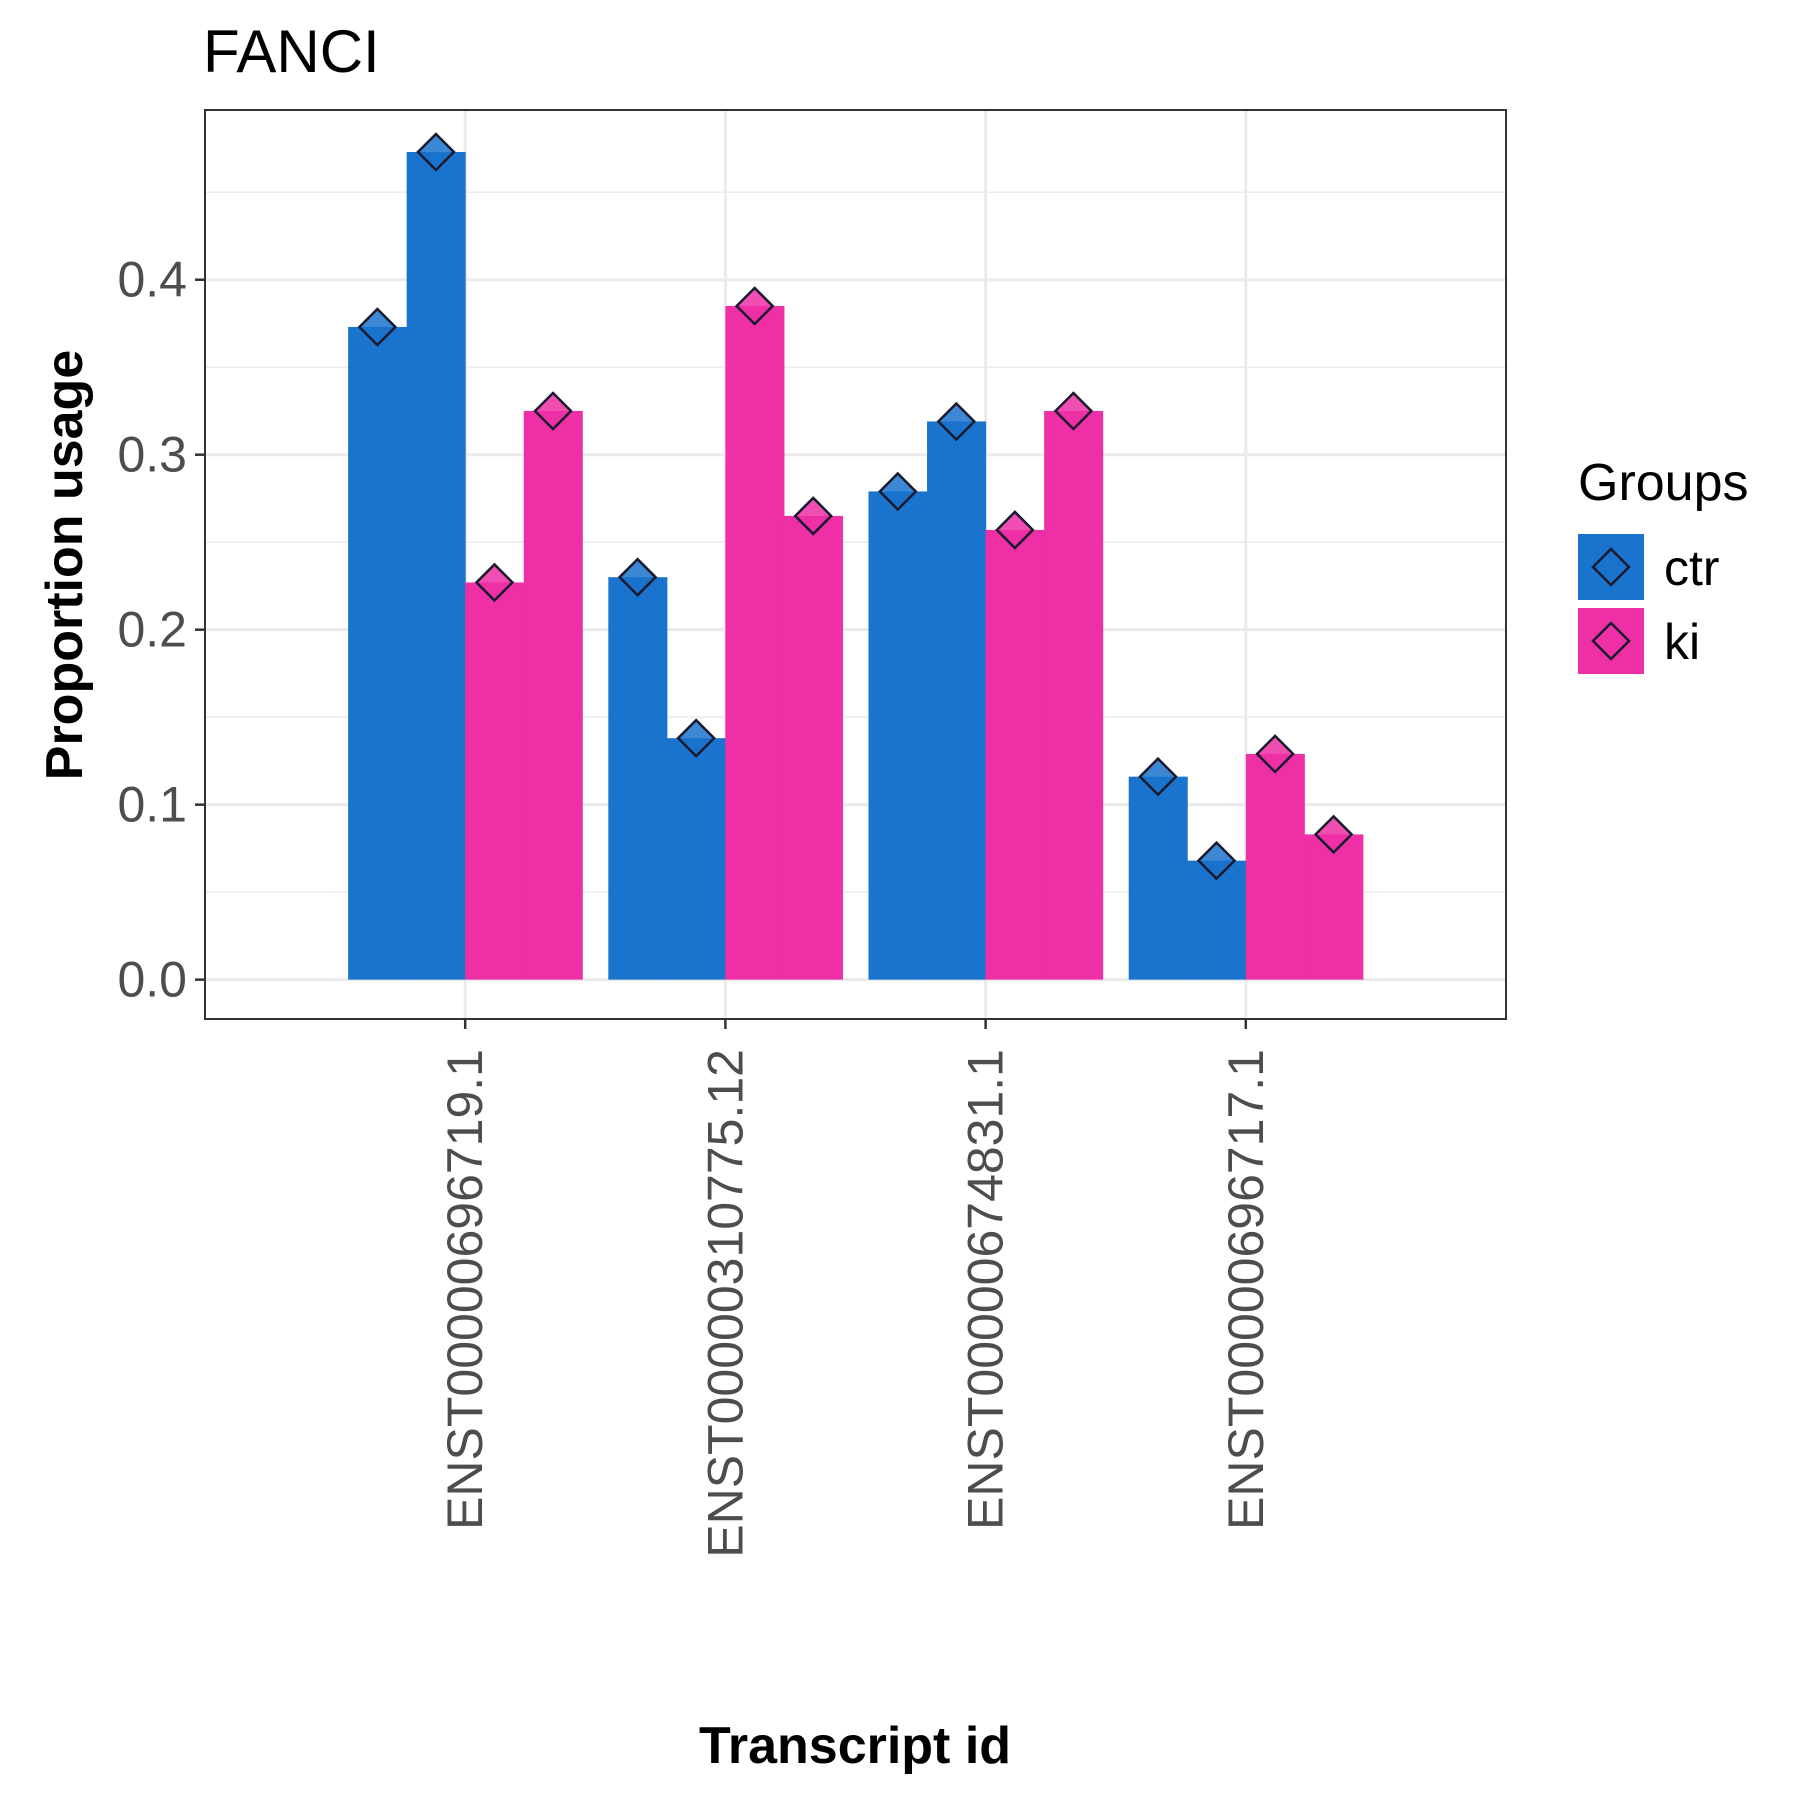 This screenshot has width=1800, height=1800. I want to click on y-axis: 0.0 0.1 0.2 0.3 0.4, so click(161, 630).